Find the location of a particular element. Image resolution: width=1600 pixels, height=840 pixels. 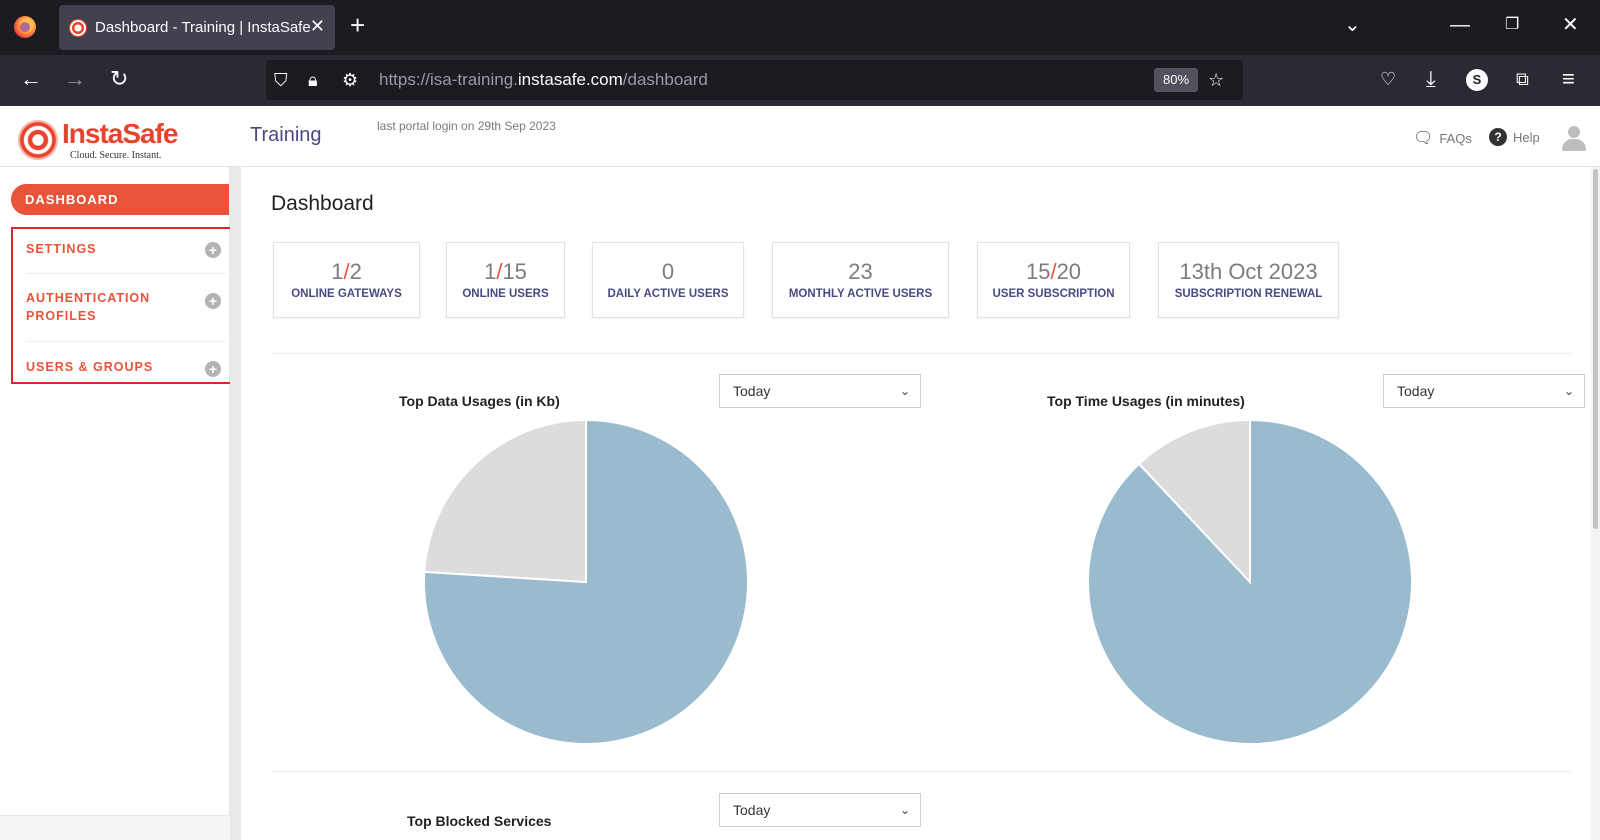

expand-settings-icon: + is located at coordinates (213, 250).